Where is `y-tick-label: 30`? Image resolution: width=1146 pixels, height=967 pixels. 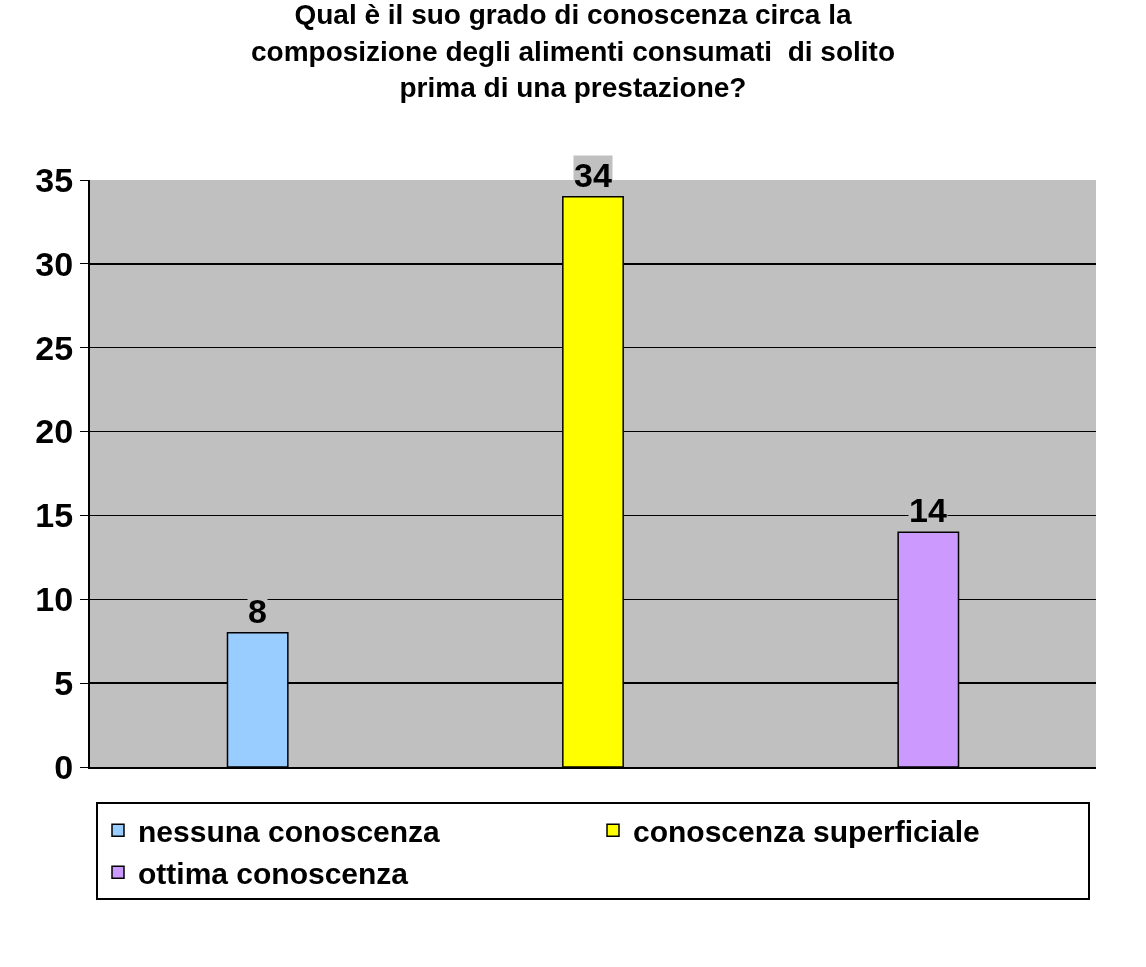
y-tick-label: 30 is located at coordinates (54, 263).